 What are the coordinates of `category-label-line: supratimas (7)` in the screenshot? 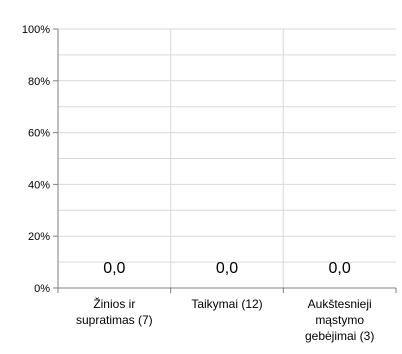 It's located at (114, 320).